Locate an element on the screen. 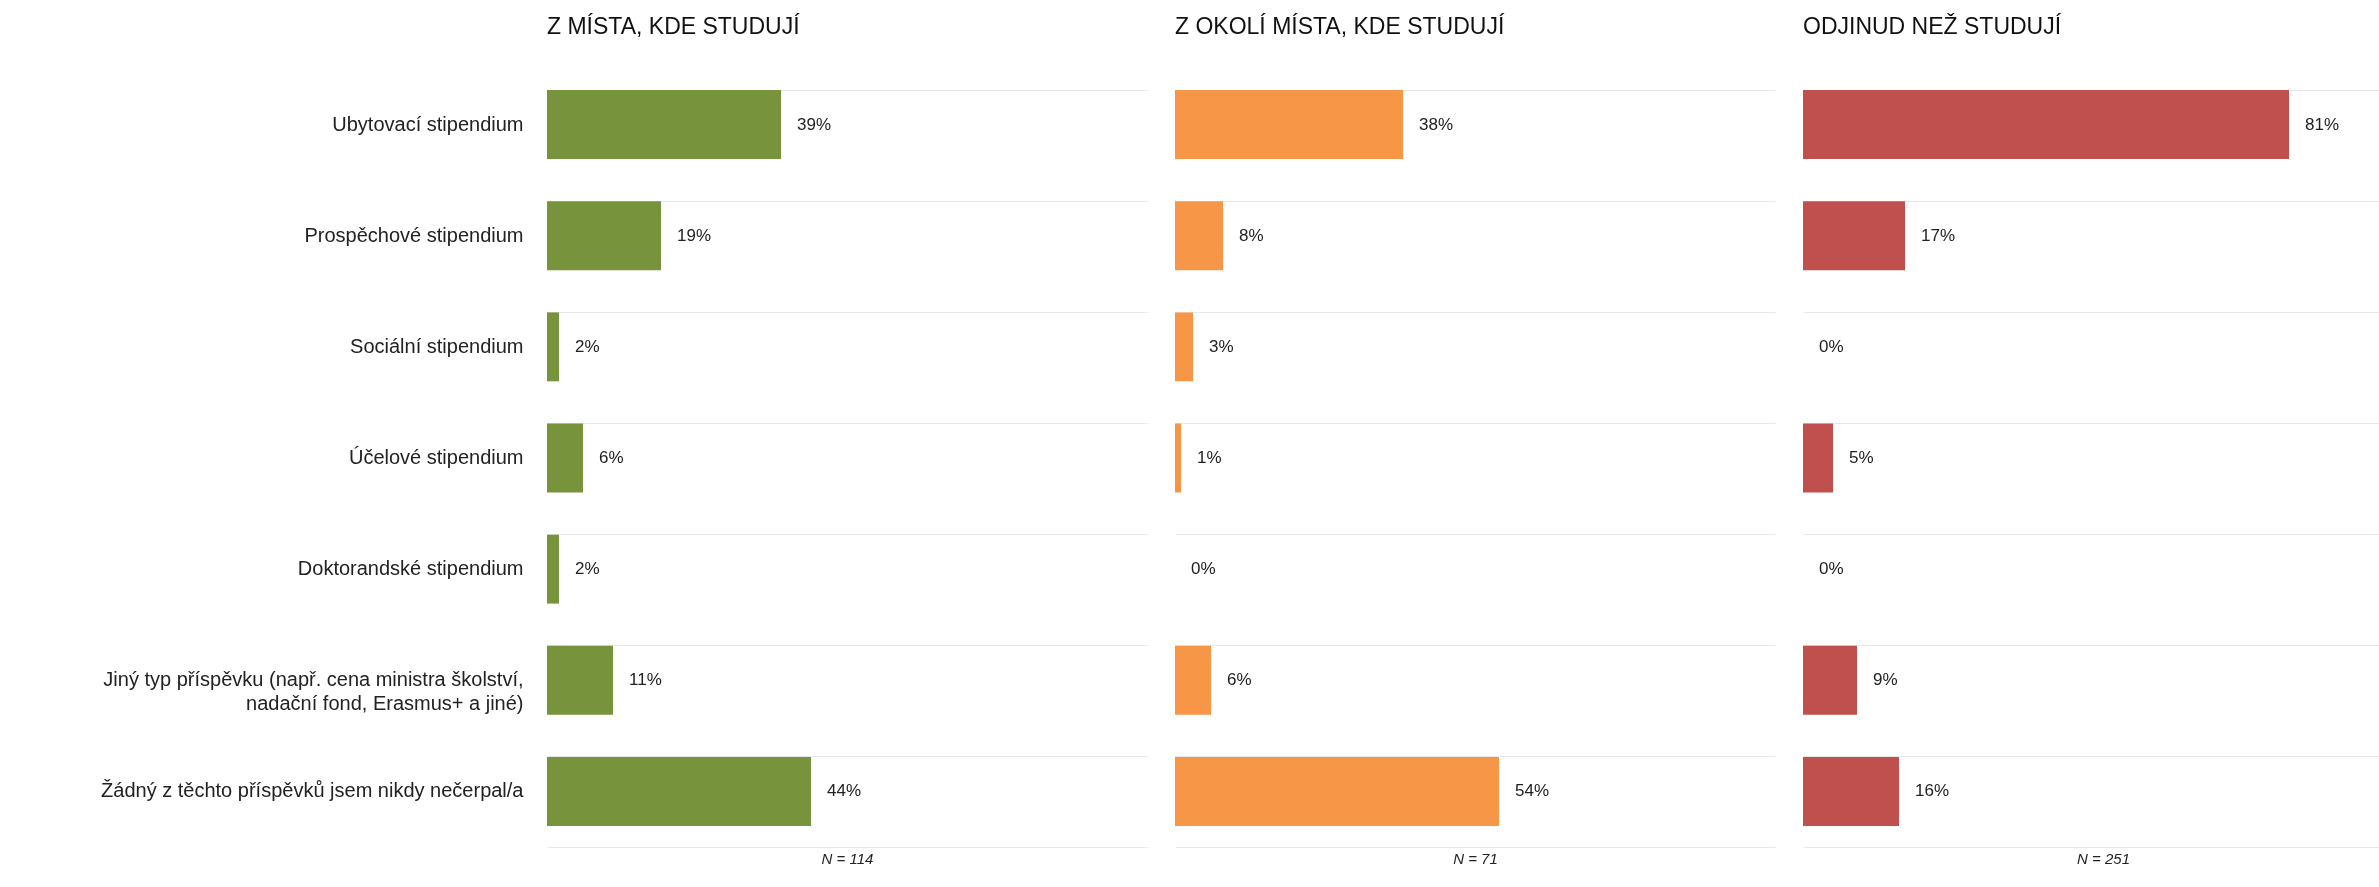 Image resolution: width=2379 pixels, height=887 pixels. y-tick-label: Doktorandské stipendium is located at coordinates (410, 568).